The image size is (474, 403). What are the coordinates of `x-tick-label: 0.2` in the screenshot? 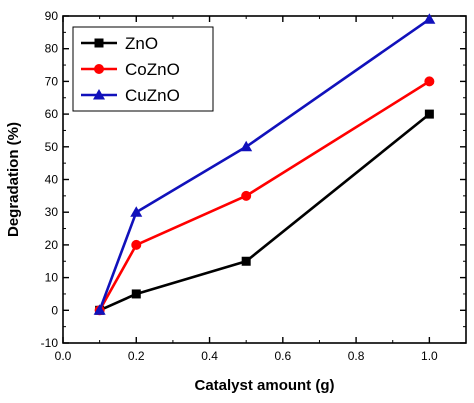 It's located at (136, 356).